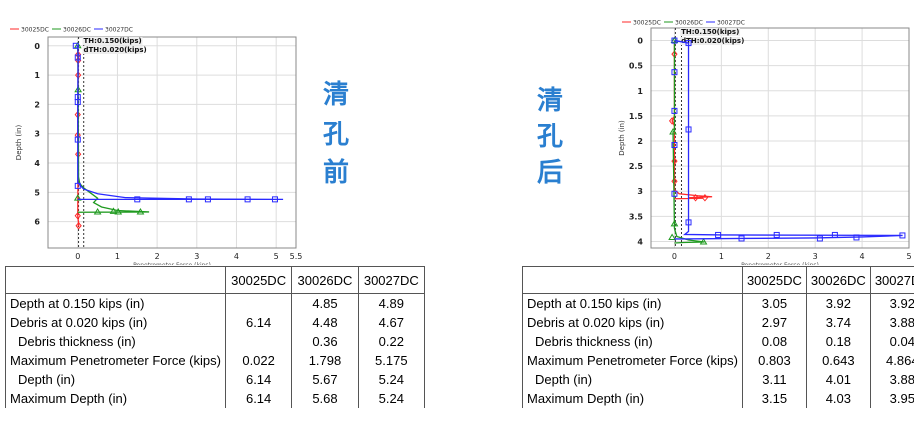 Image resolution: width=914 pixels, height=430 pixels. Describe the element at coordinates (674, 256) in the screenshot. I see `x-tick-label: 0` at that location.